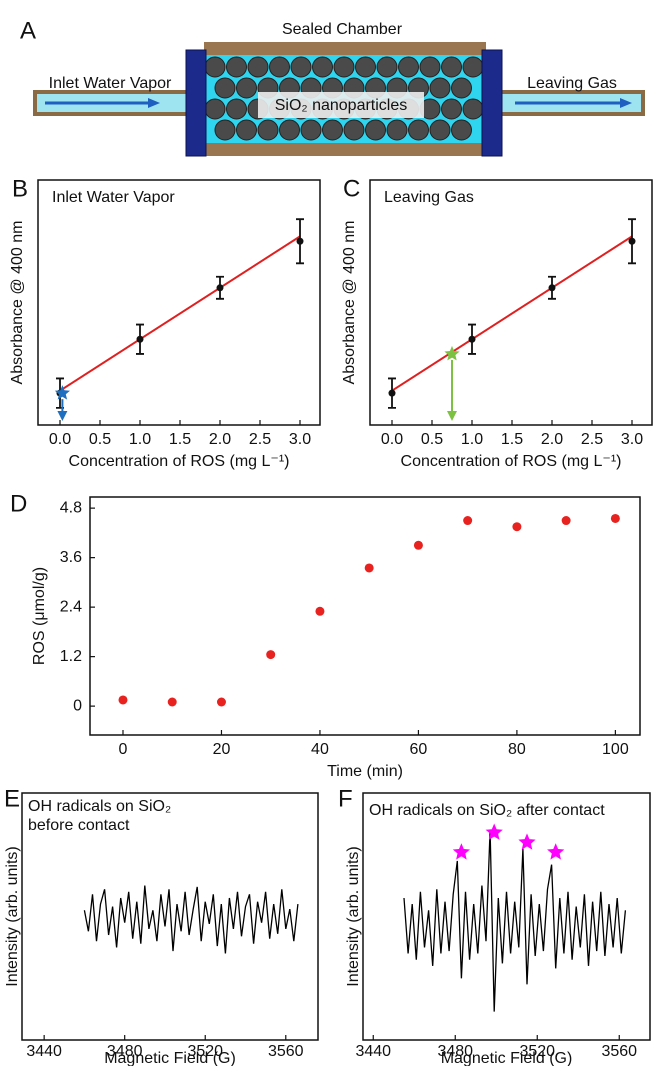 This screenshot has width=655, height=1066. Describe the element at coordinates (517, 749) in the screenshot. I see `x-tick-label: 80` at that location.